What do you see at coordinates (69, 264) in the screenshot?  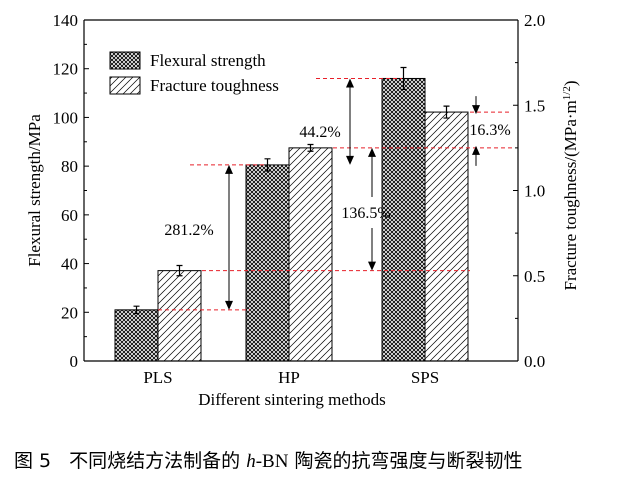 I see `left-tick-label-40: 40` at bounding box center [69, 264].